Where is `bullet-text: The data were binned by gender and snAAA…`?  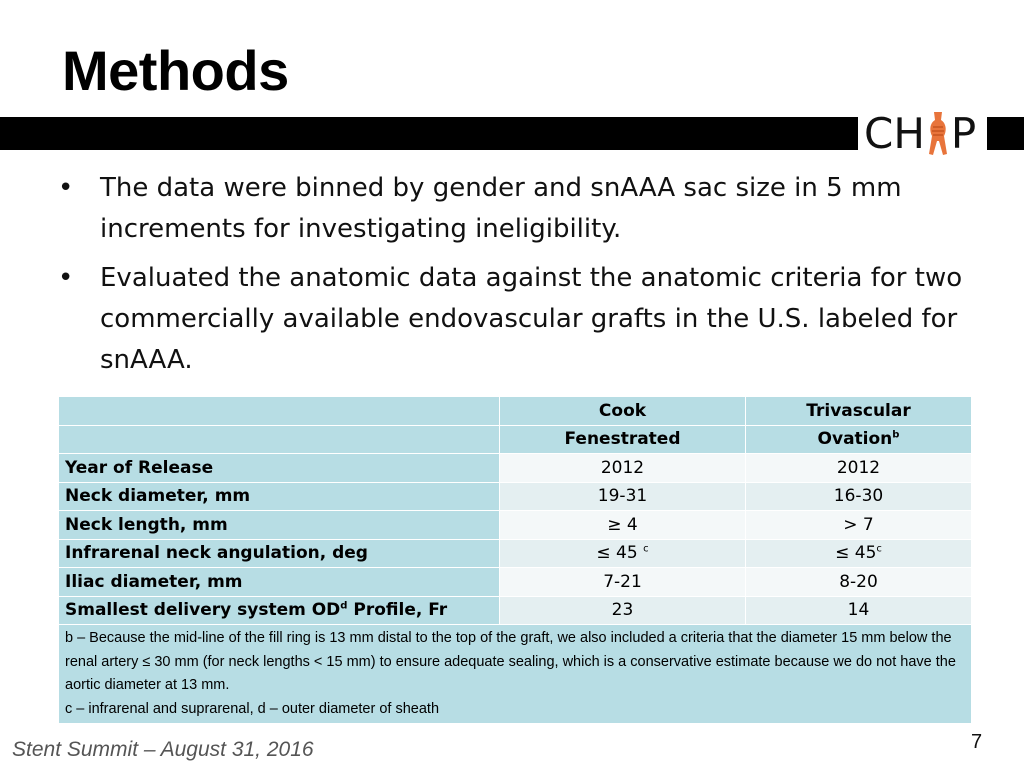
bullet-text: The data were binned by gender and snAAA… is located at coordinates (501, 208).